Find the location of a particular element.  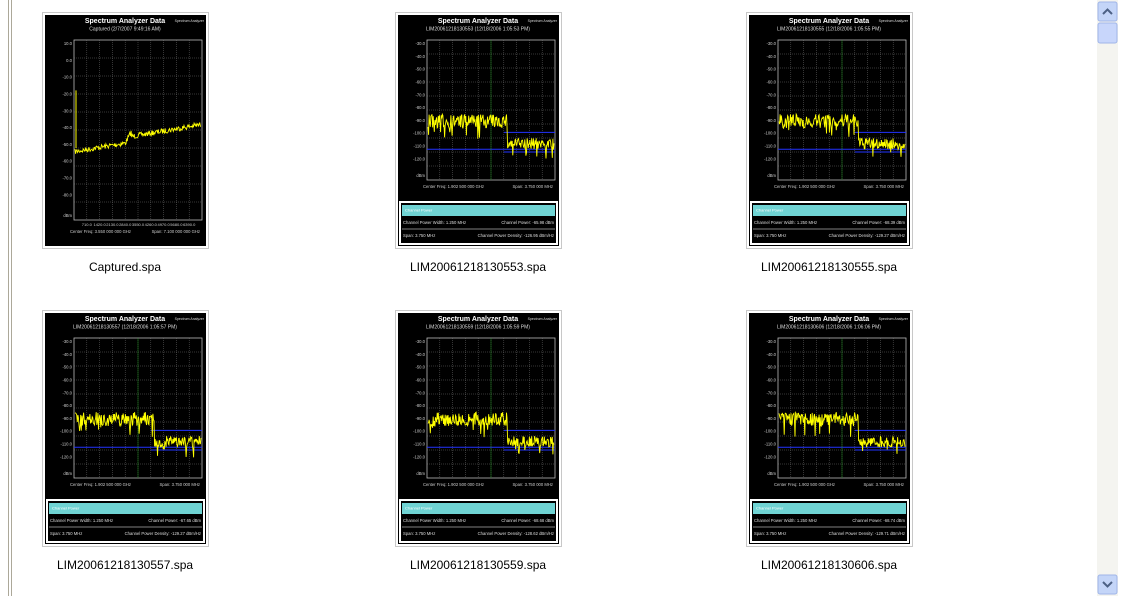

file-name: LIM20061218130553.spa is located at coordinates (478, 267).